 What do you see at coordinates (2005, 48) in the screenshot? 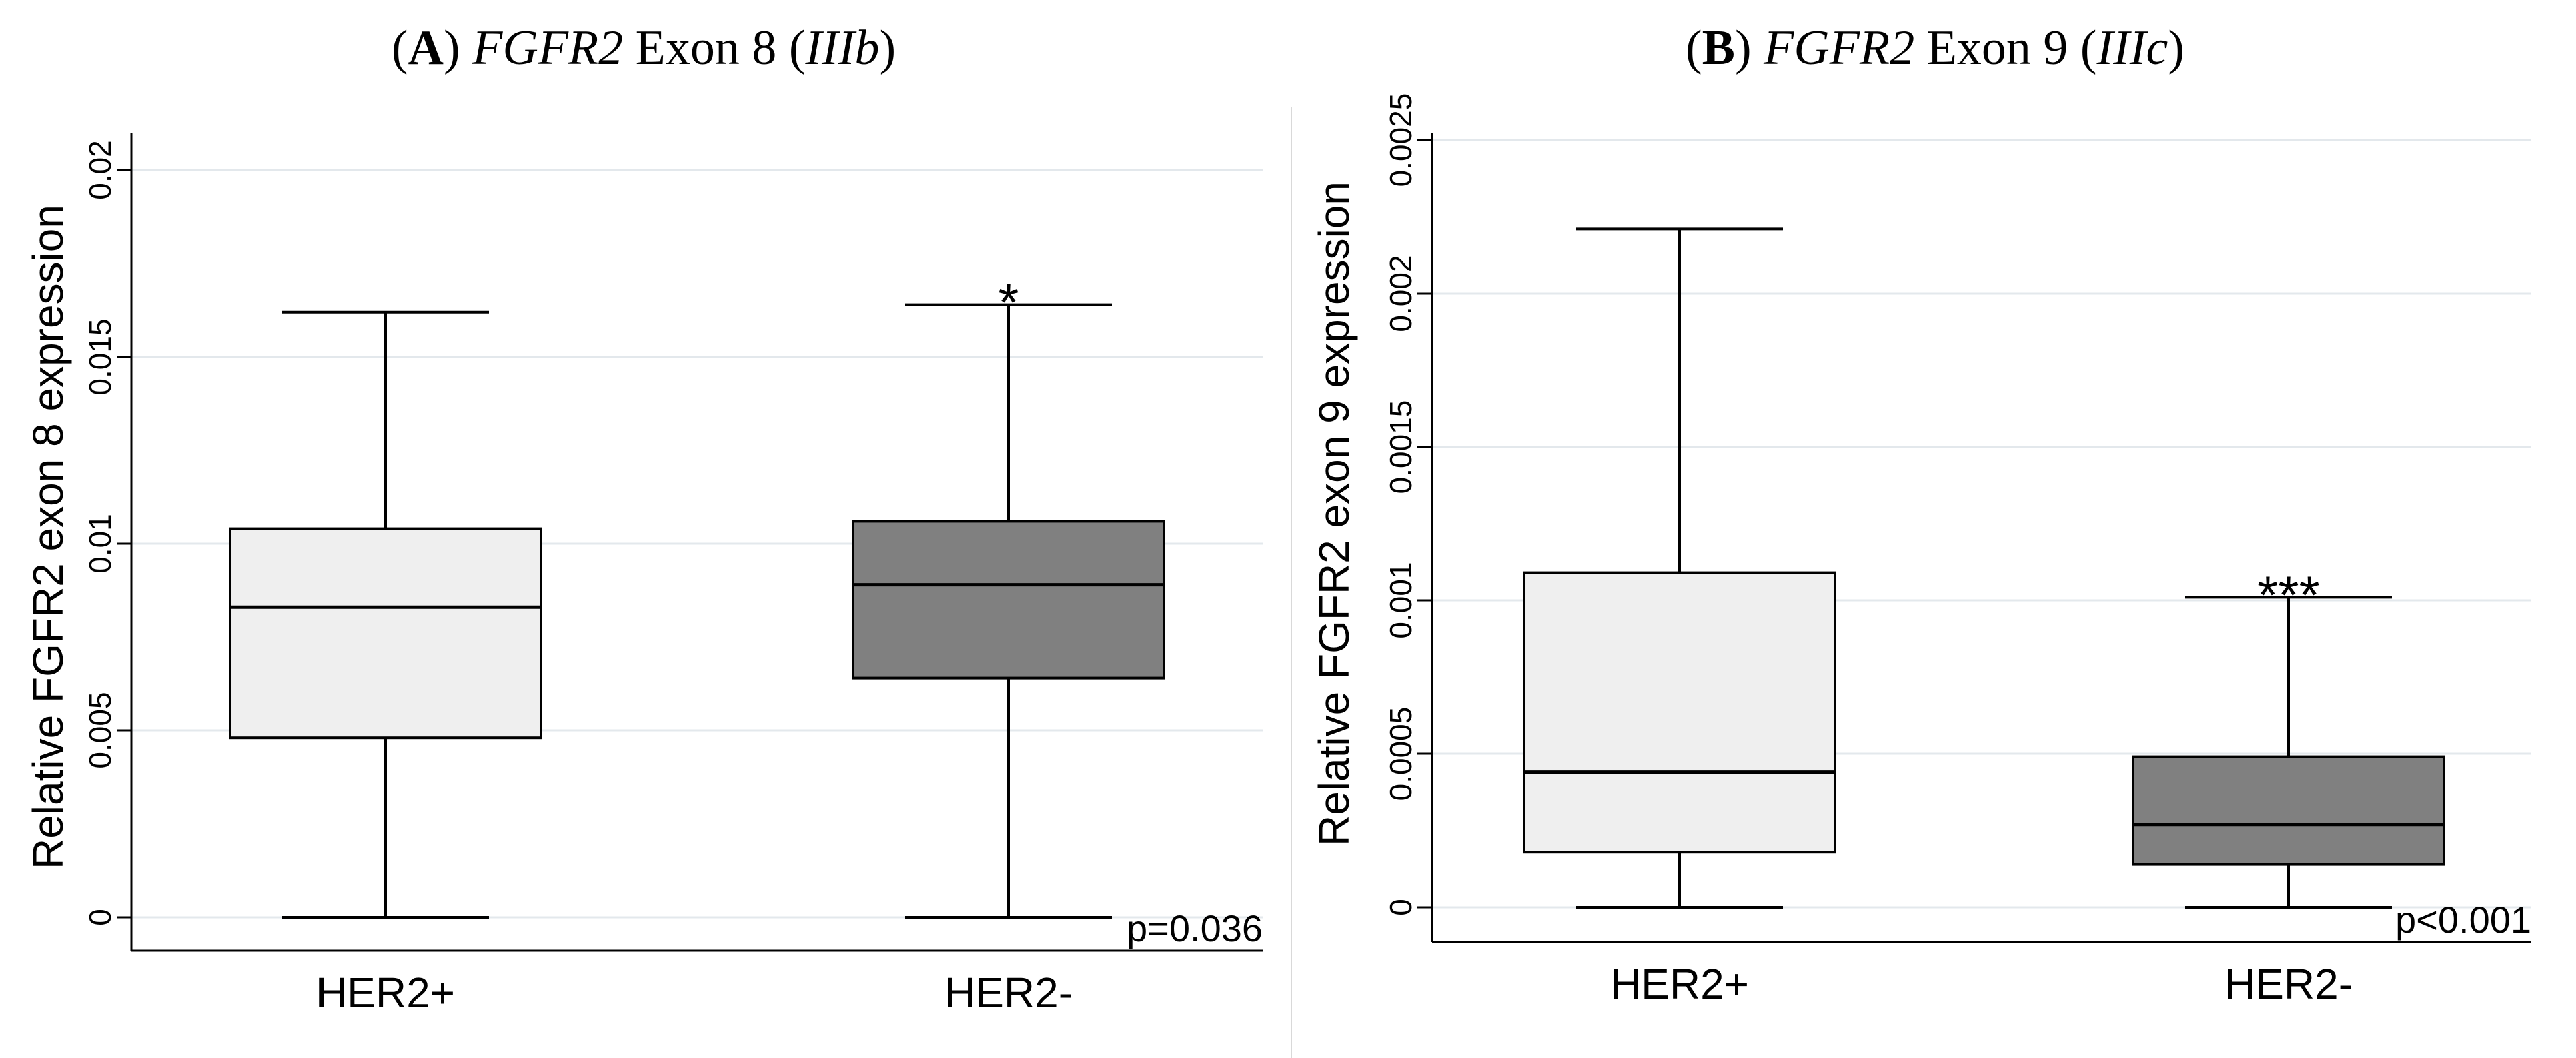
I see `panel-b-exon: Exon 9 (` at bounding box center [2005, 48].